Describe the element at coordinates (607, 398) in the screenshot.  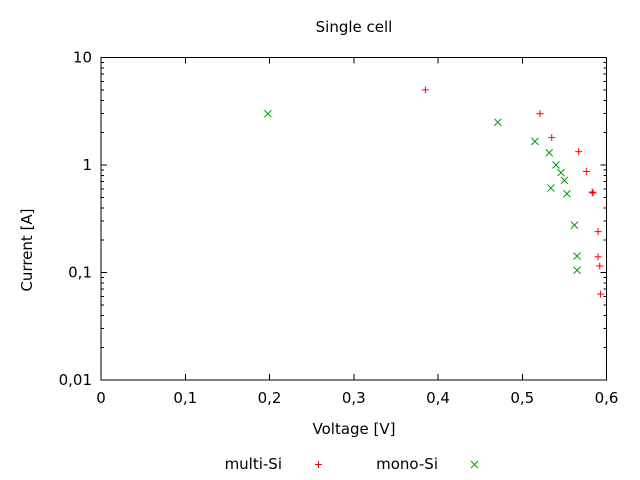
I see `x-tick-label: 0,6` at that location.